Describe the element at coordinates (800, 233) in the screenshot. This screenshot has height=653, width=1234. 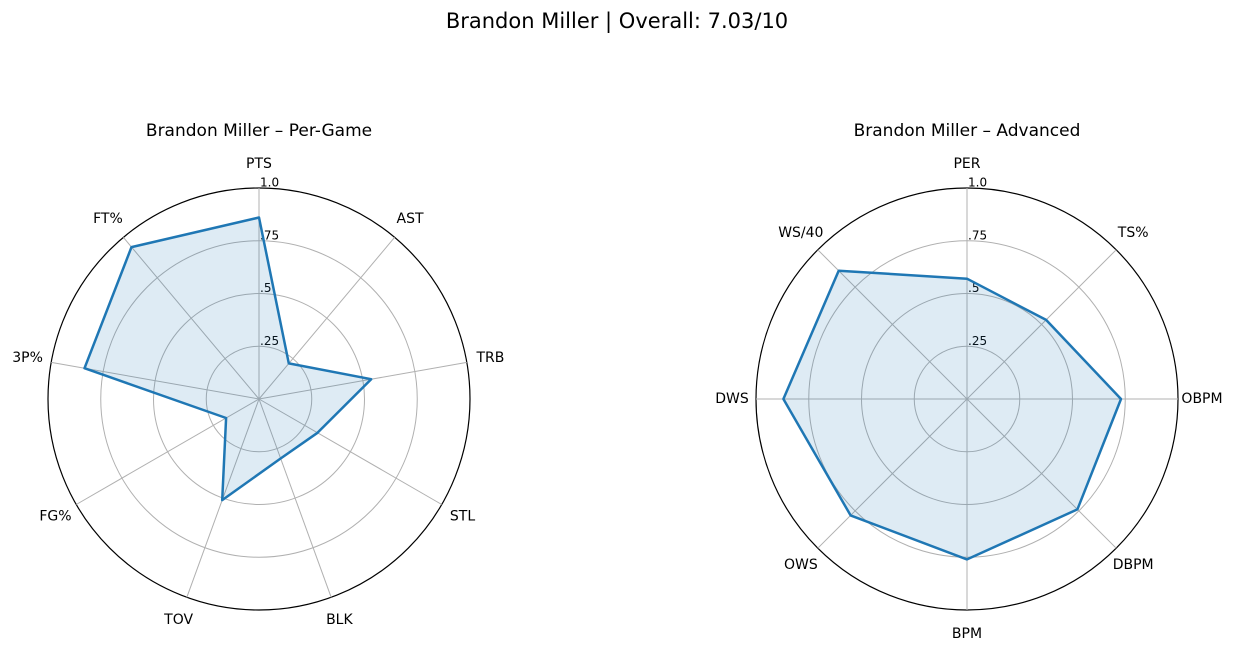
I see `category-label: WS/40` at that location.